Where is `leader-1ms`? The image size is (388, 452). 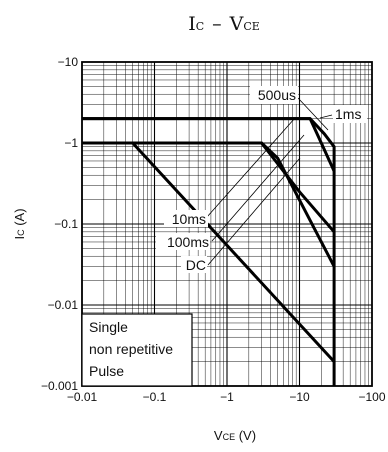
leader-1ms is located at coordinates (326, 116).